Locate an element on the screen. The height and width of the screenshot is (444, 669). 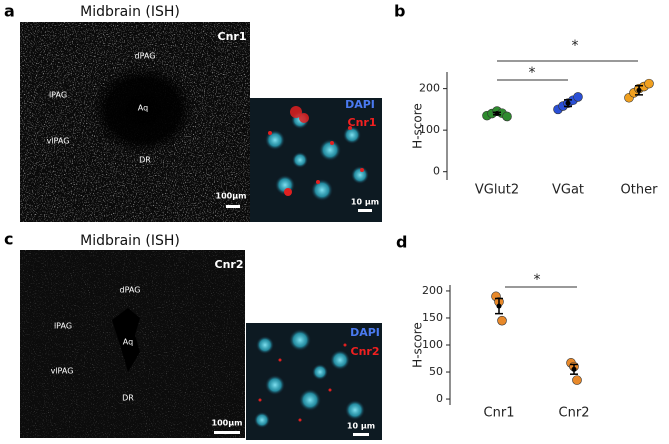
x-tick-label: Other is located at coordinates (640, 190).